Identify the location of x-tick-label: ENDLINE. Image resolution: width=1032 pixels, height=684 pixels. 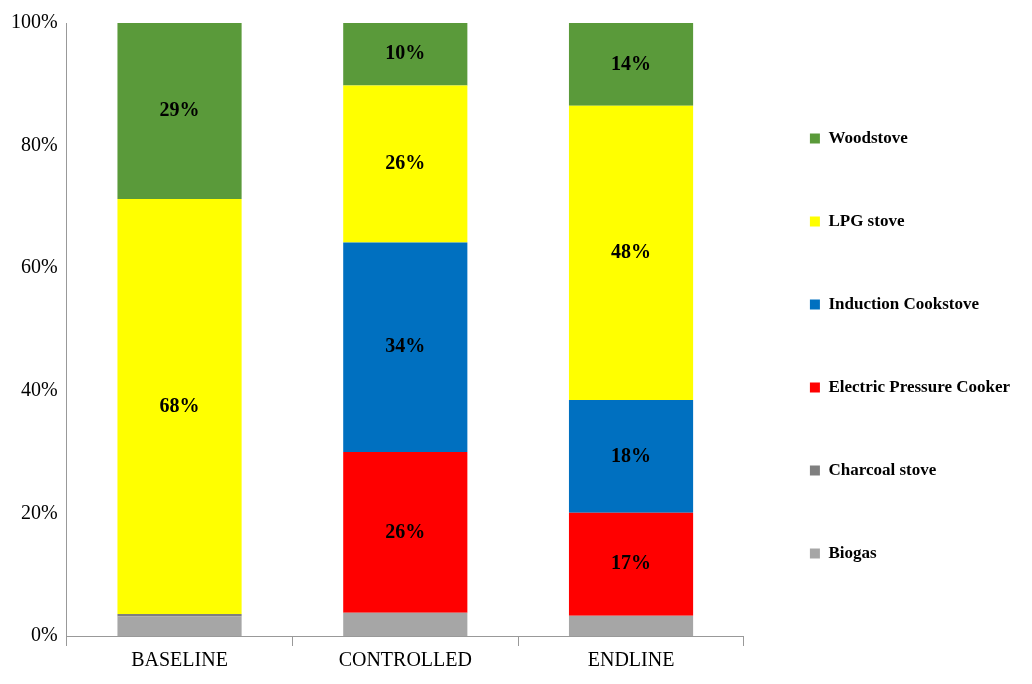
(631, 659).